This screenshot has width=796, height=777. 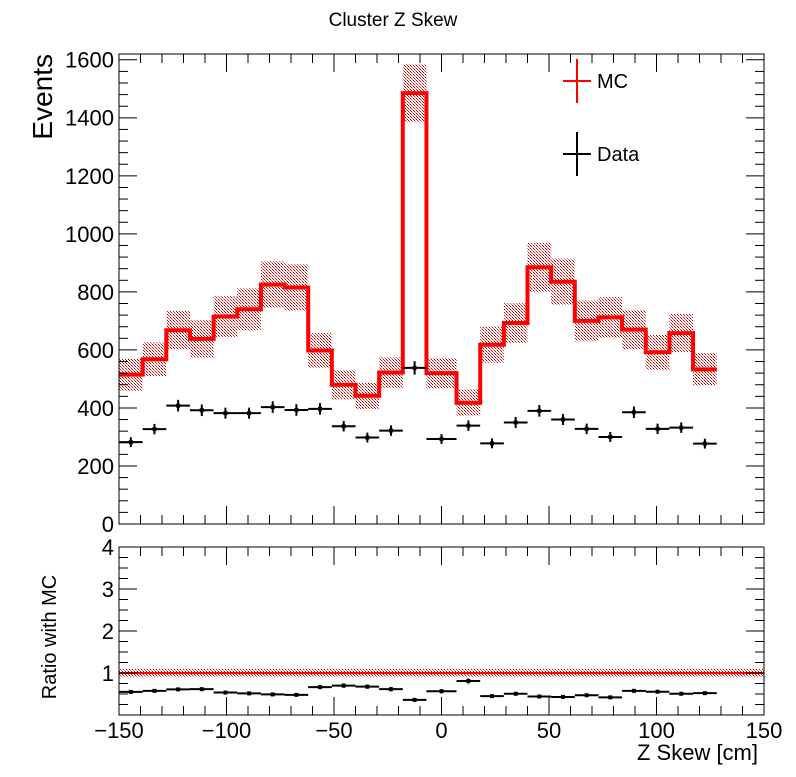 What do you see at coordinates (697, 752) in the screenshot?
I see `x-axis-label: Z Skew [cm]` at bounding box center [697, 752].